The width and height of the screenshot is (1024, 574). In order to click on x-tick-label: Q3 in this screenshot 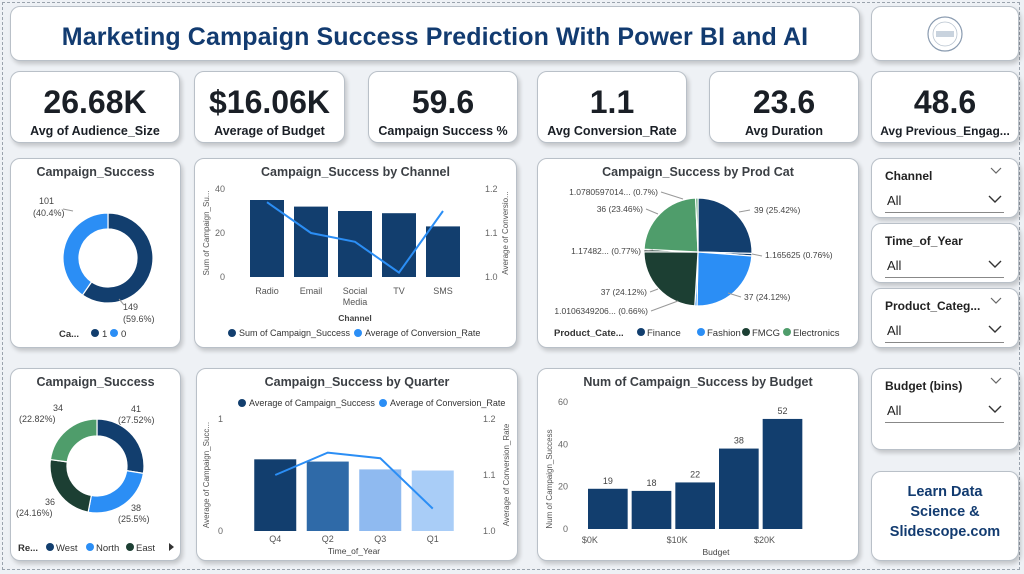, I will do `click(380, 539)`.